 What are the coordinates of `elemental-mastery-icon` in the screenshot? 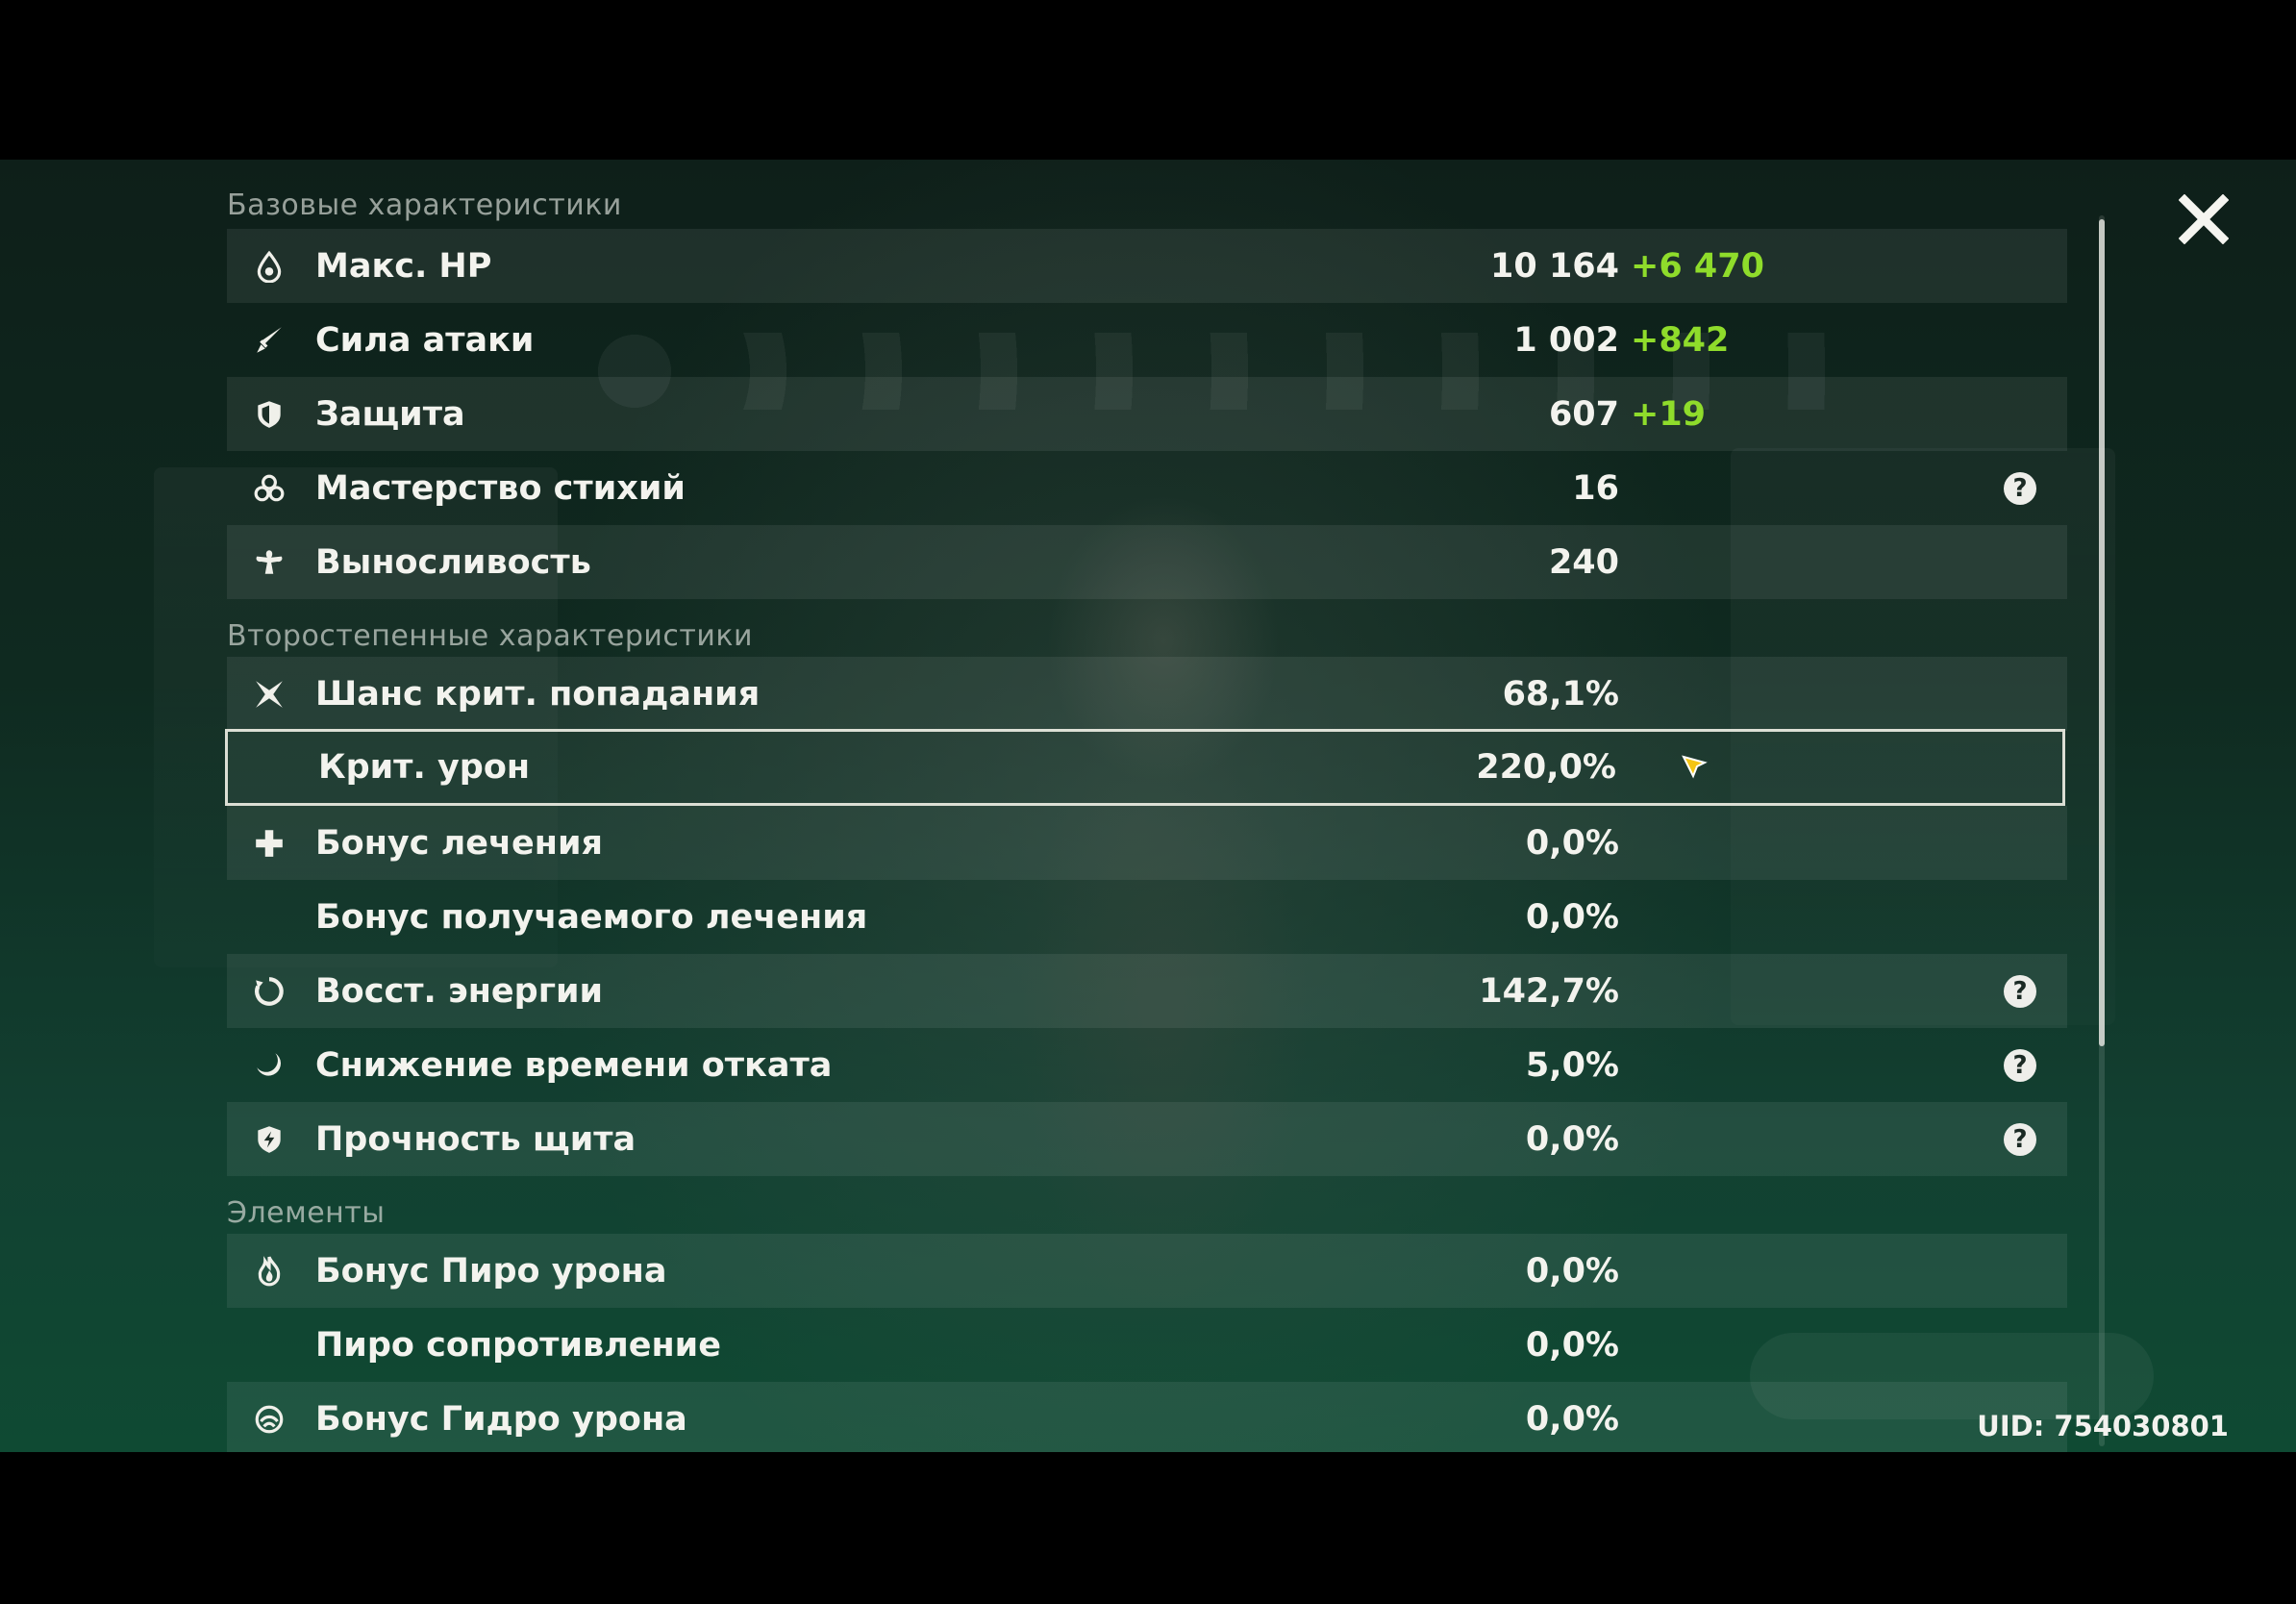 It's located at (269, 488).